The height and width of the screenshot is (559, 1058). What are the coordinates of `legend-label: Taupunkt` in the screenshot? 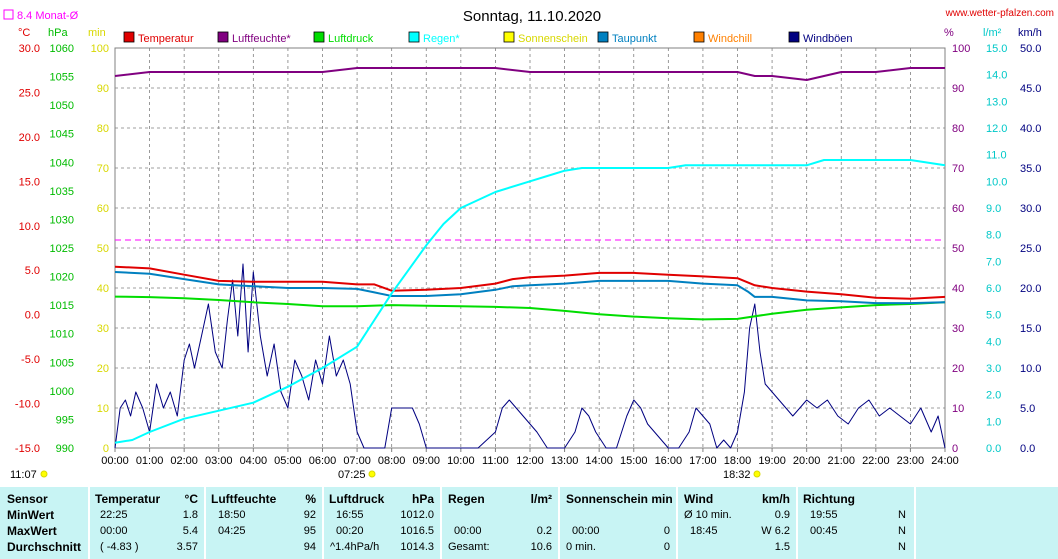 It's located at (634, 39).